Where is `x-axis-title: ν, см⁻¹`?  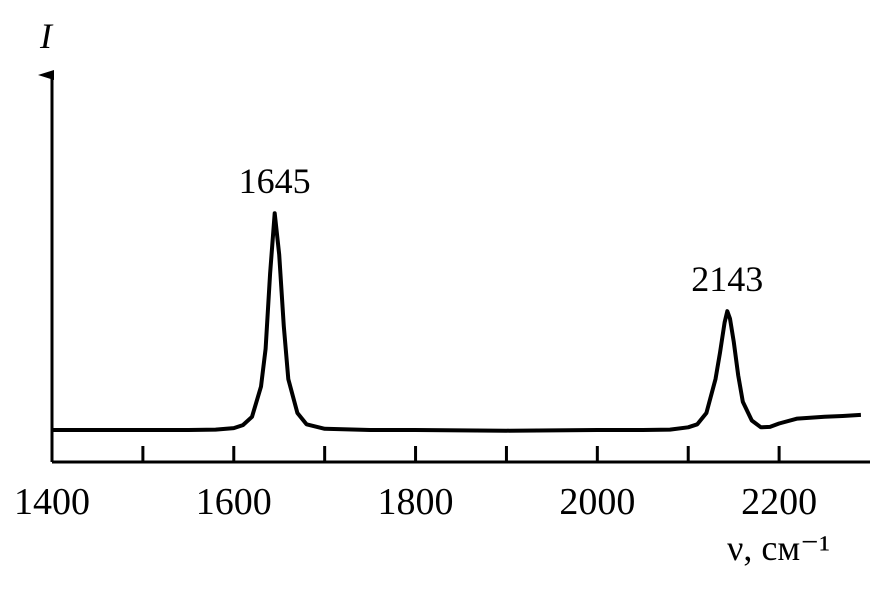 x-axis-title: ν, см⁻¹ is located at coordinates (778, 548).